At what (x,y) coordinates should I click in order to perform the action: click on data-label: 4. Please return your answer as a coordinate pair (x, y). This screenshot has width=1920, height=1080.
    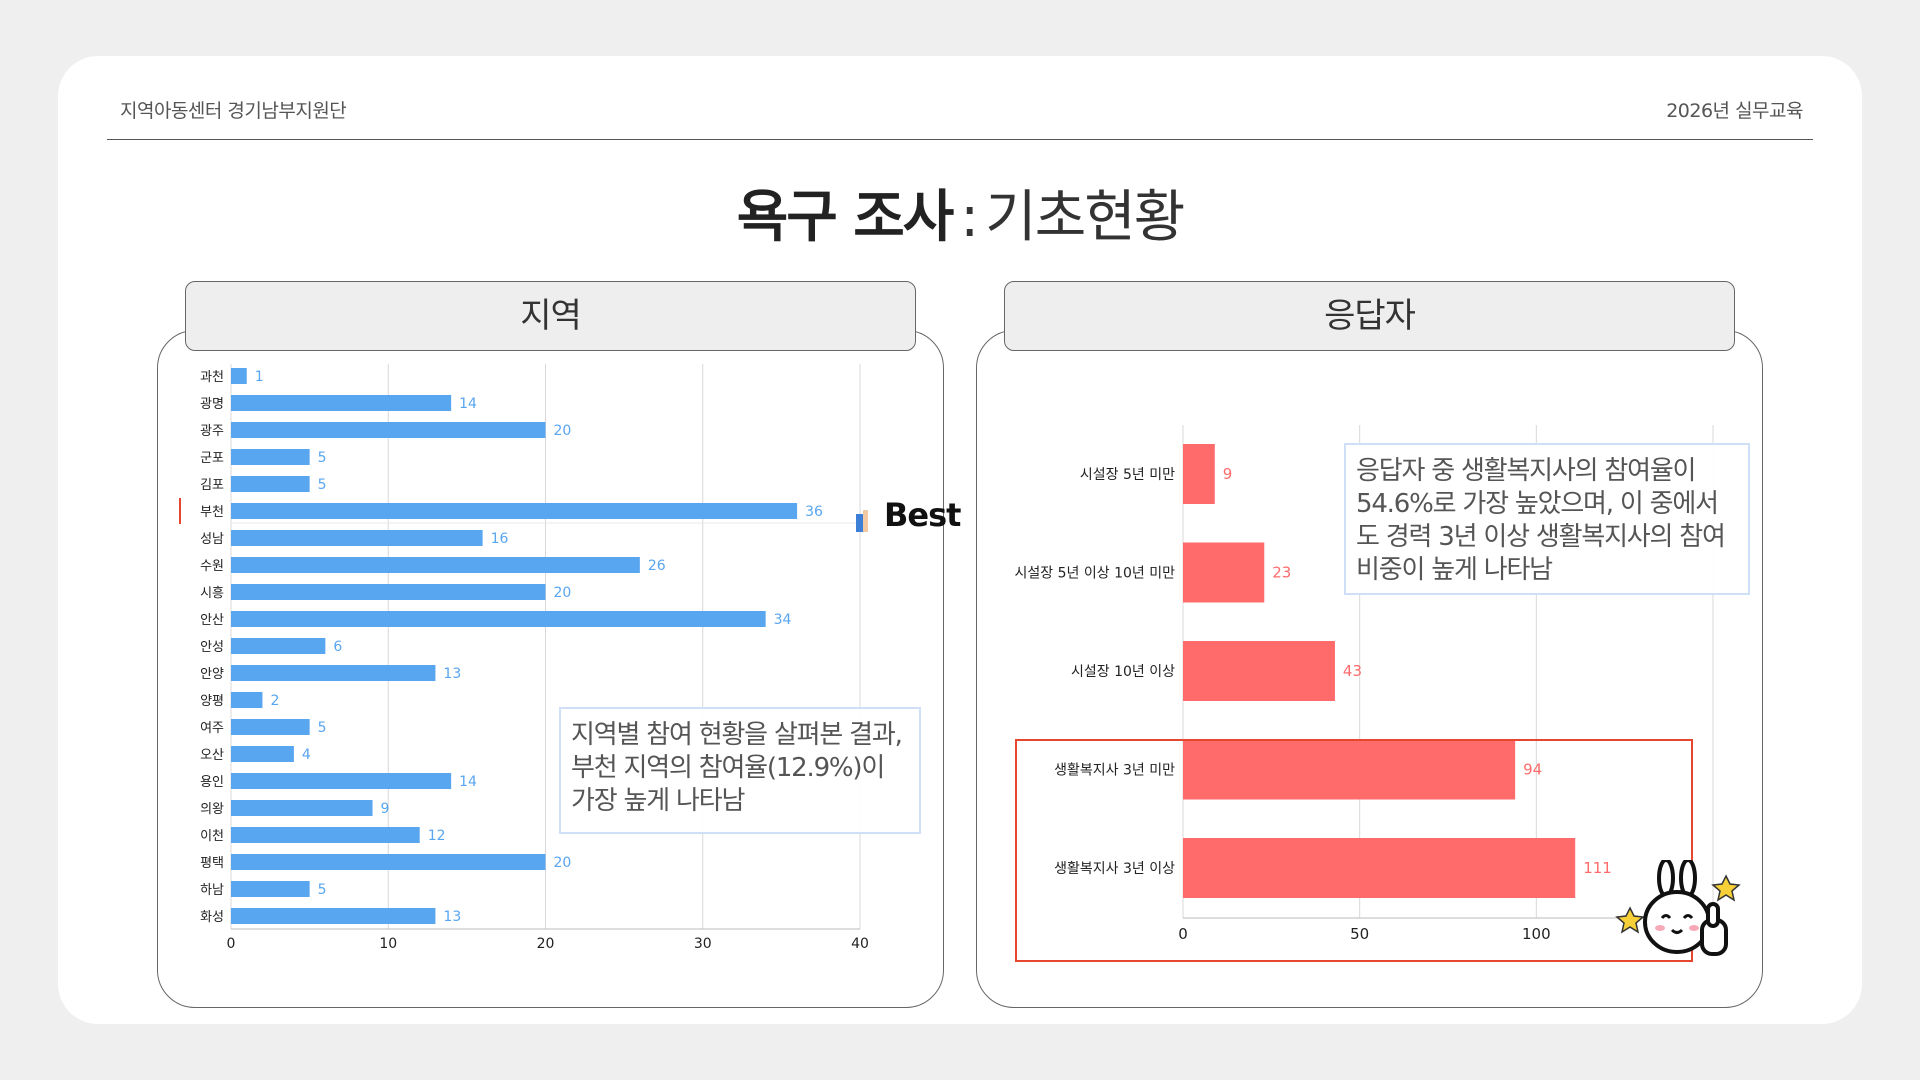
    Looking at the image, I should click on (306, 755).